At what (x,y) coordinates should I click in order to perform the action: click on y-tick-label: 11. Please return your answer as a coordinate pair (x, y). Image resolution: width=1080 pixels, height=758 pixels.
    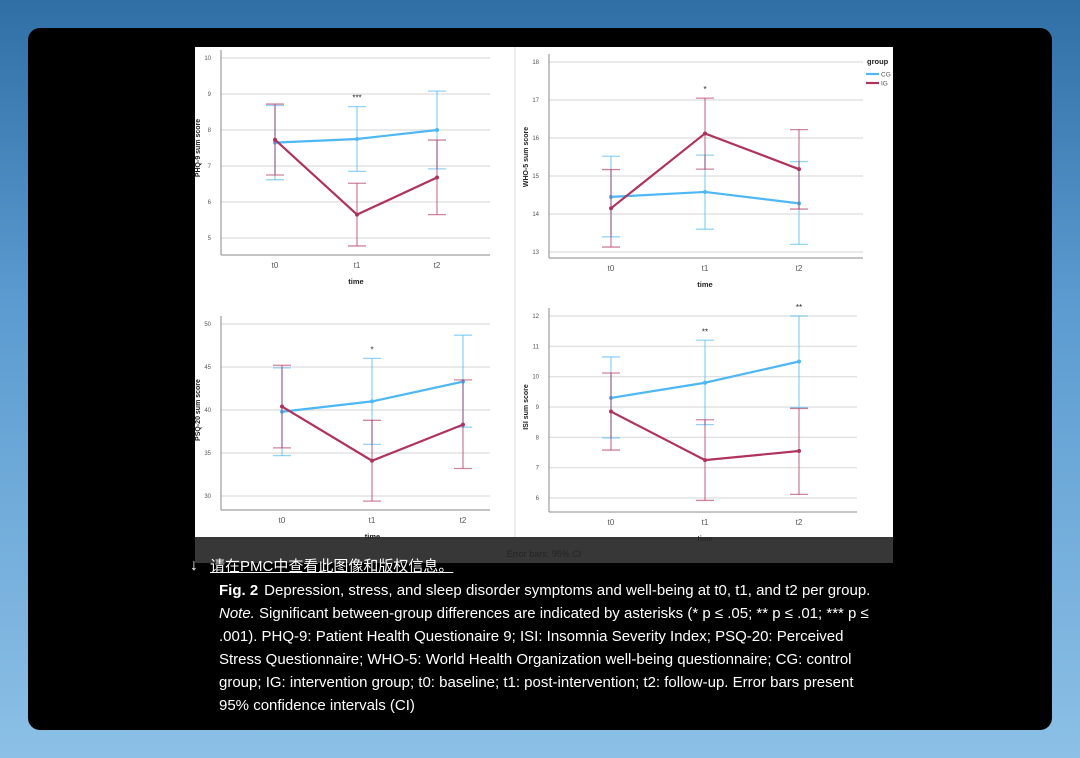
    Looking at the image, I should click on (536, 347).